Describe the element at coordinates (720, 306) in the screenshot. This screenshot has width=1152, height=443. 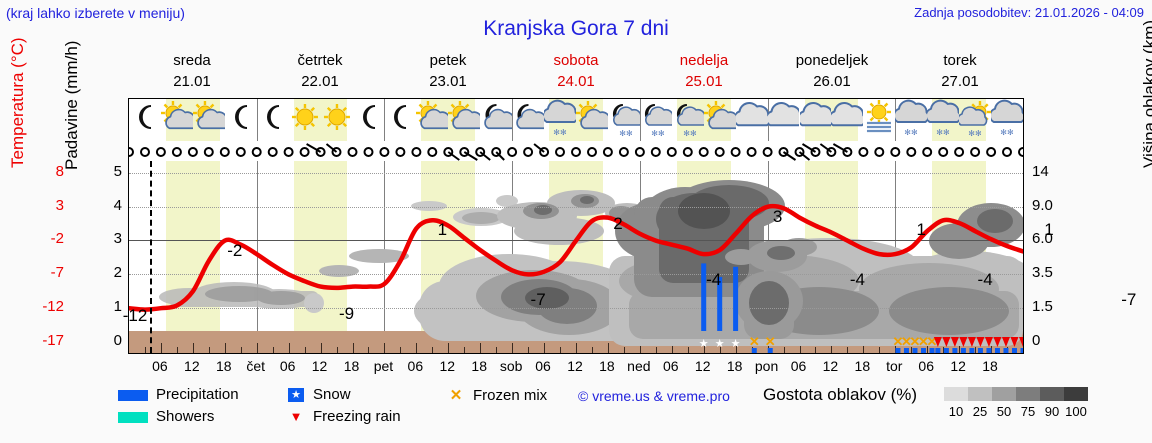
I see `precipitation-bars: ★ ★ ★` at that location.